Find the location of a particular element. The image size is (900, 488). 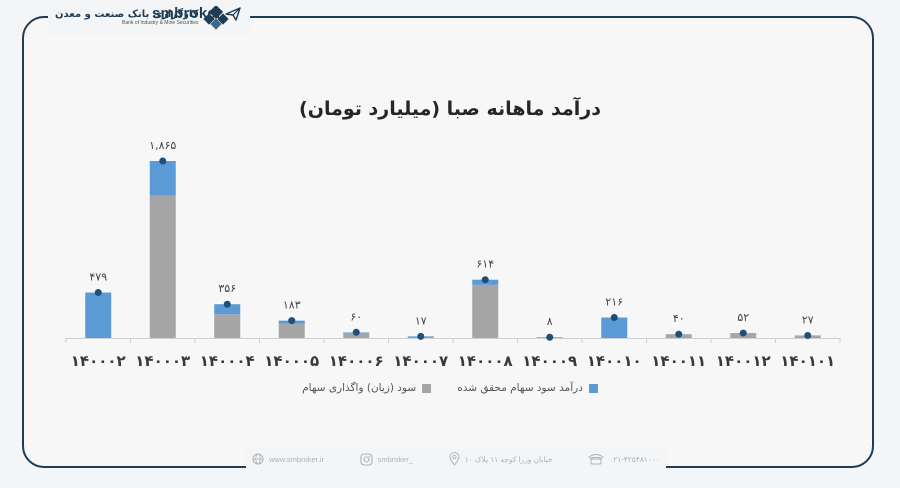

legend-label-realized: درآمد سود سهام محقق شده is located at coordinates (520, 388).